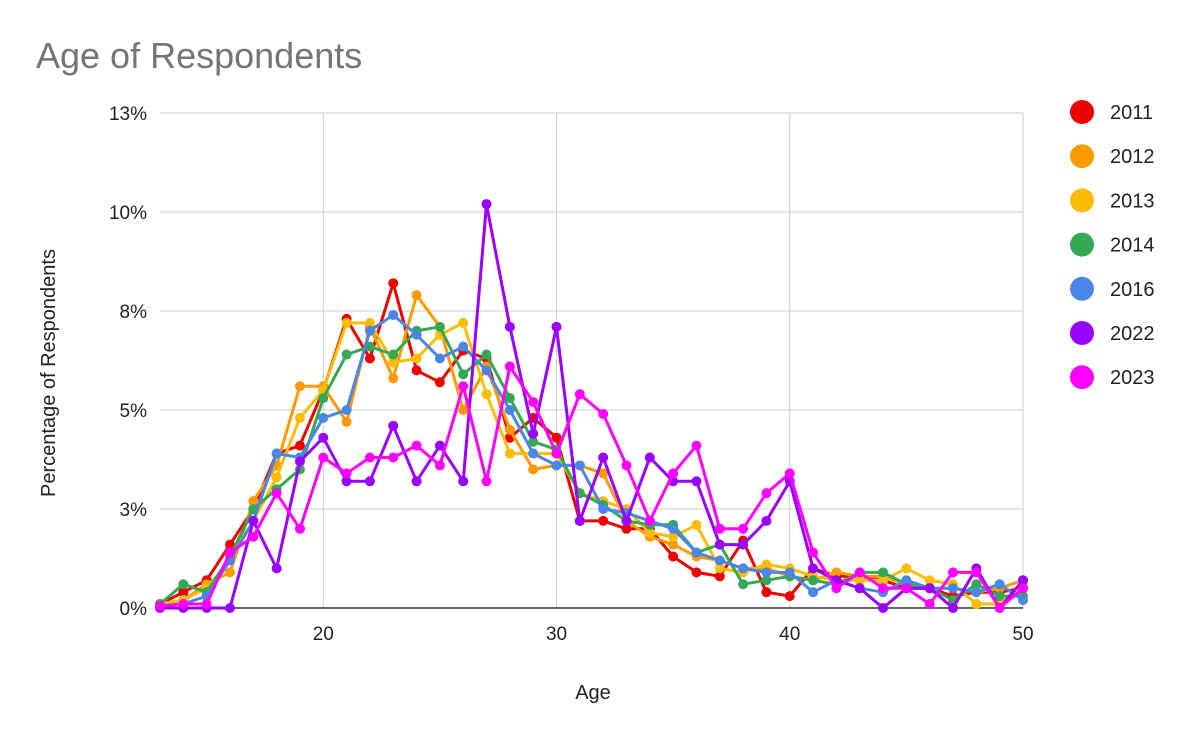  What do you see at coordinates (134, 609) in the screenshot?
I see `y-tick-label: 0%` at bounding box center [134, 609].